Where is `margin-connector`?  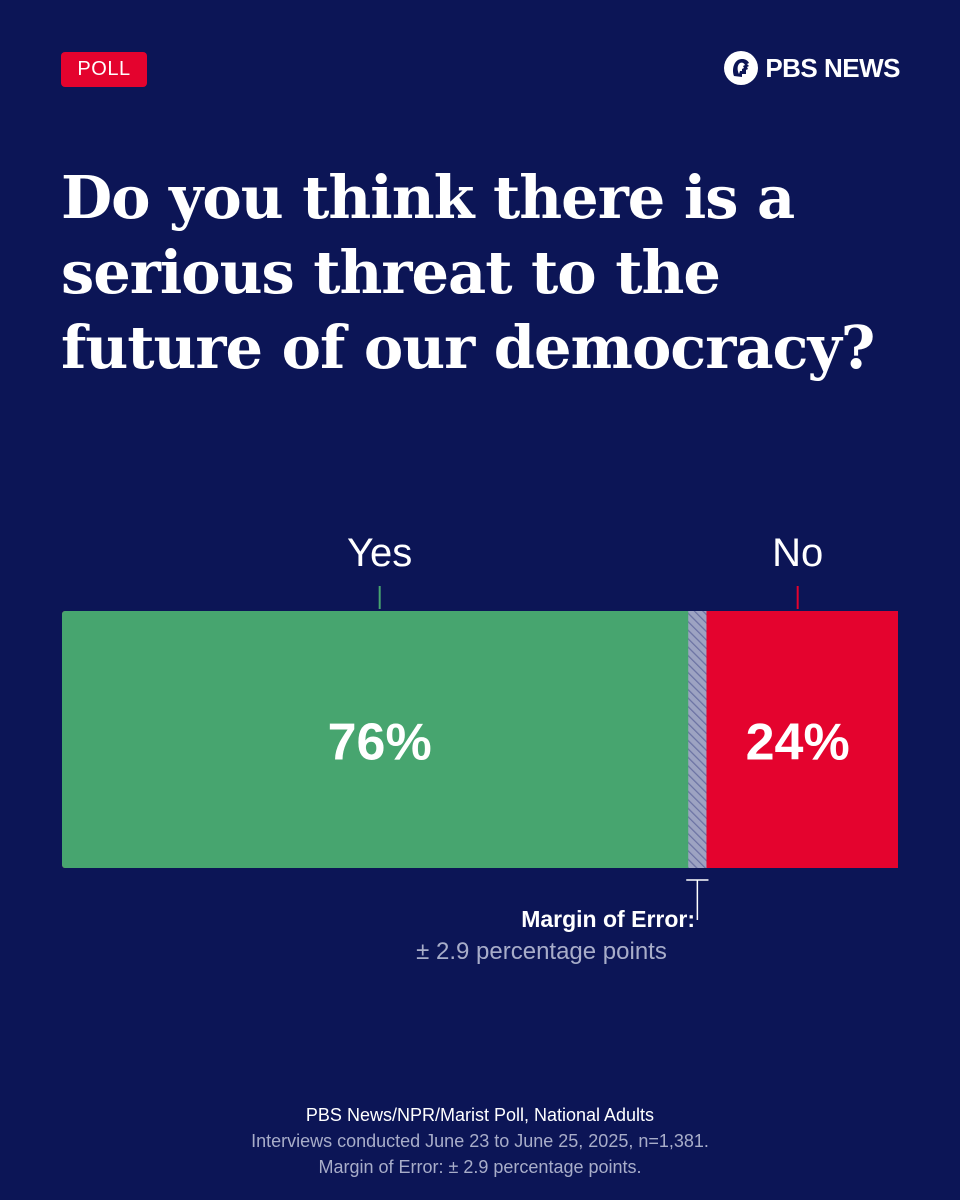 margin-connector is located at coordinates (697, 900).